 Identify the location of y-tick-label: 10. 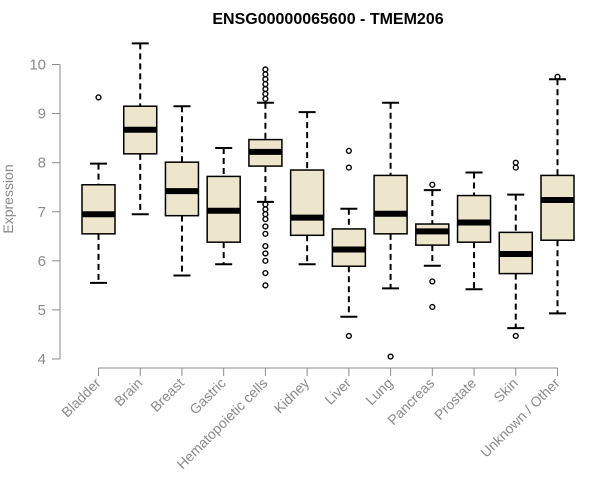
(37, 65).